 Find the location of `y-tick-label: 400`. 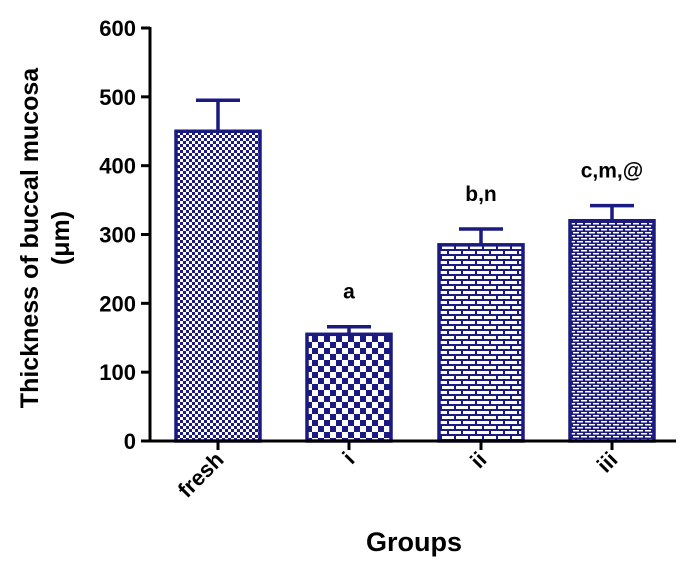

y-tick-label: 400 is located at coordinates (117, 166).